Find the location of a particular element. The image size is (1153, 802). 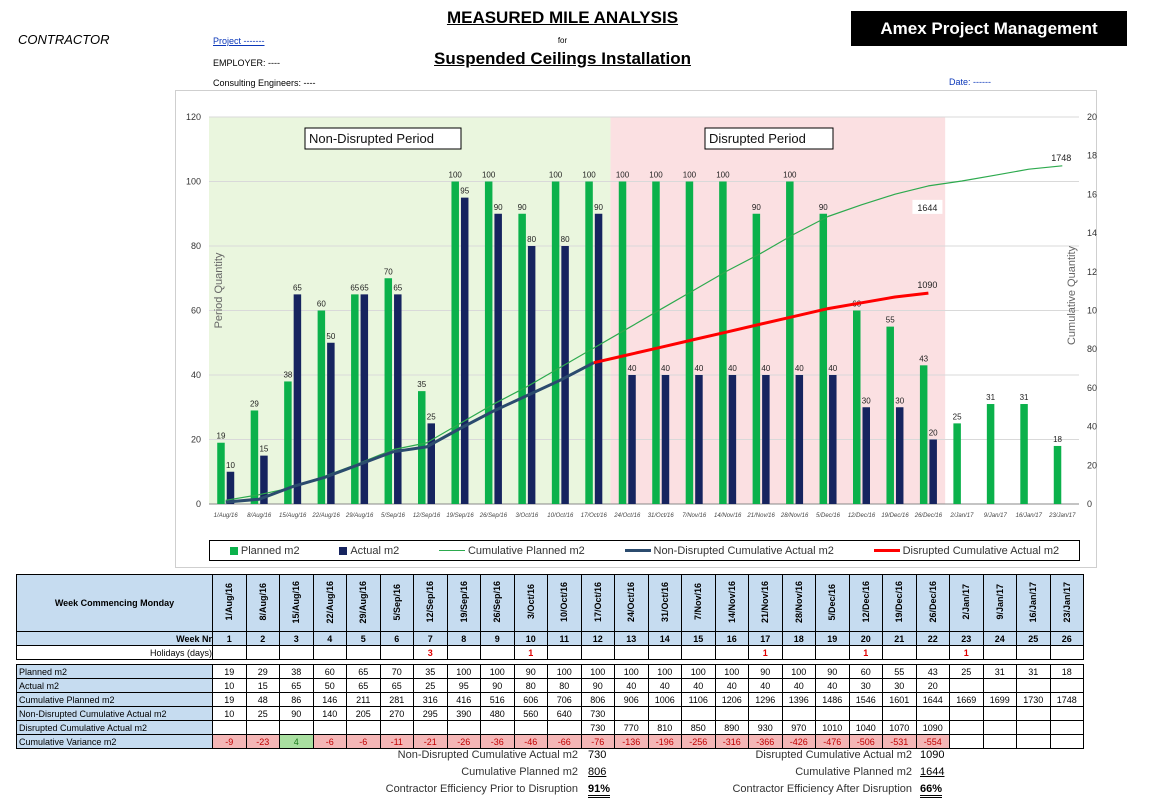

x-axis-tick-label: 12/Dec/16 is located at coordinates (862, 516).